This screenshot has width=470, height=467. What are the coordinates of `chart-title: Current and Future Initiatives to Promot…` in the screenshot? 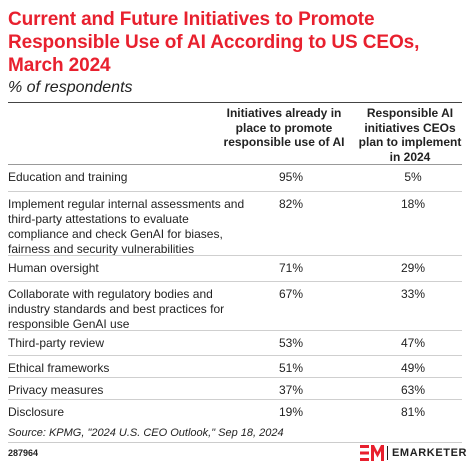 It's located at (214, 42).